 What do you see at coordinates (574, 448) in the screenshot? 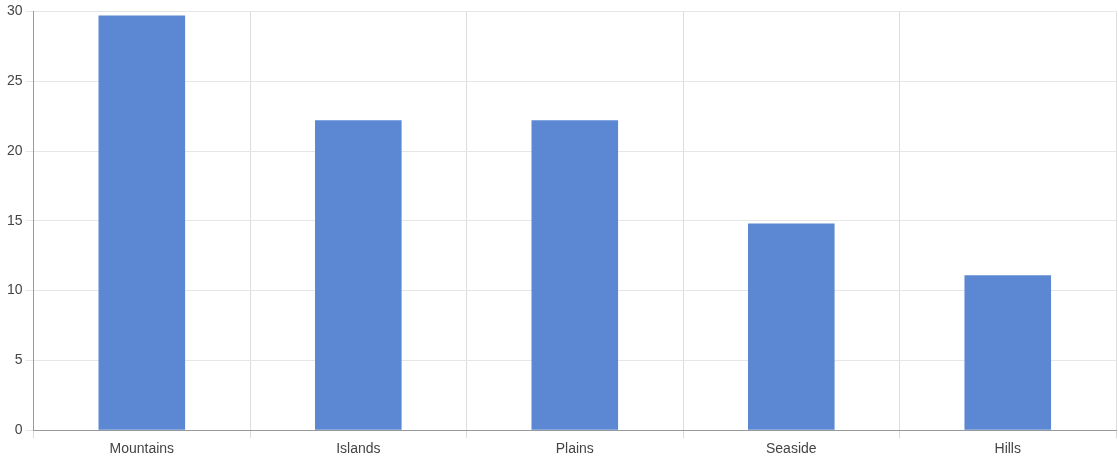
I see `x-tick-label: Plains` at bounding box center [574, 448].